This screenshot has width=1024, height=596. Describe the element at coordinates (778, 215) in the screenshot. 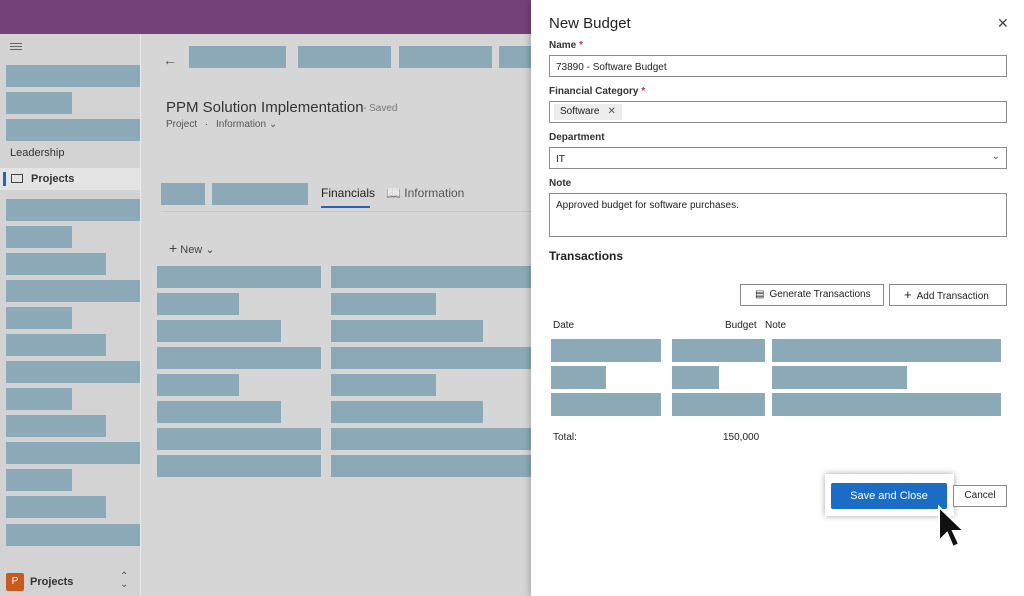

I see `note-textarea: Approved budget for software purchases.` at that location.